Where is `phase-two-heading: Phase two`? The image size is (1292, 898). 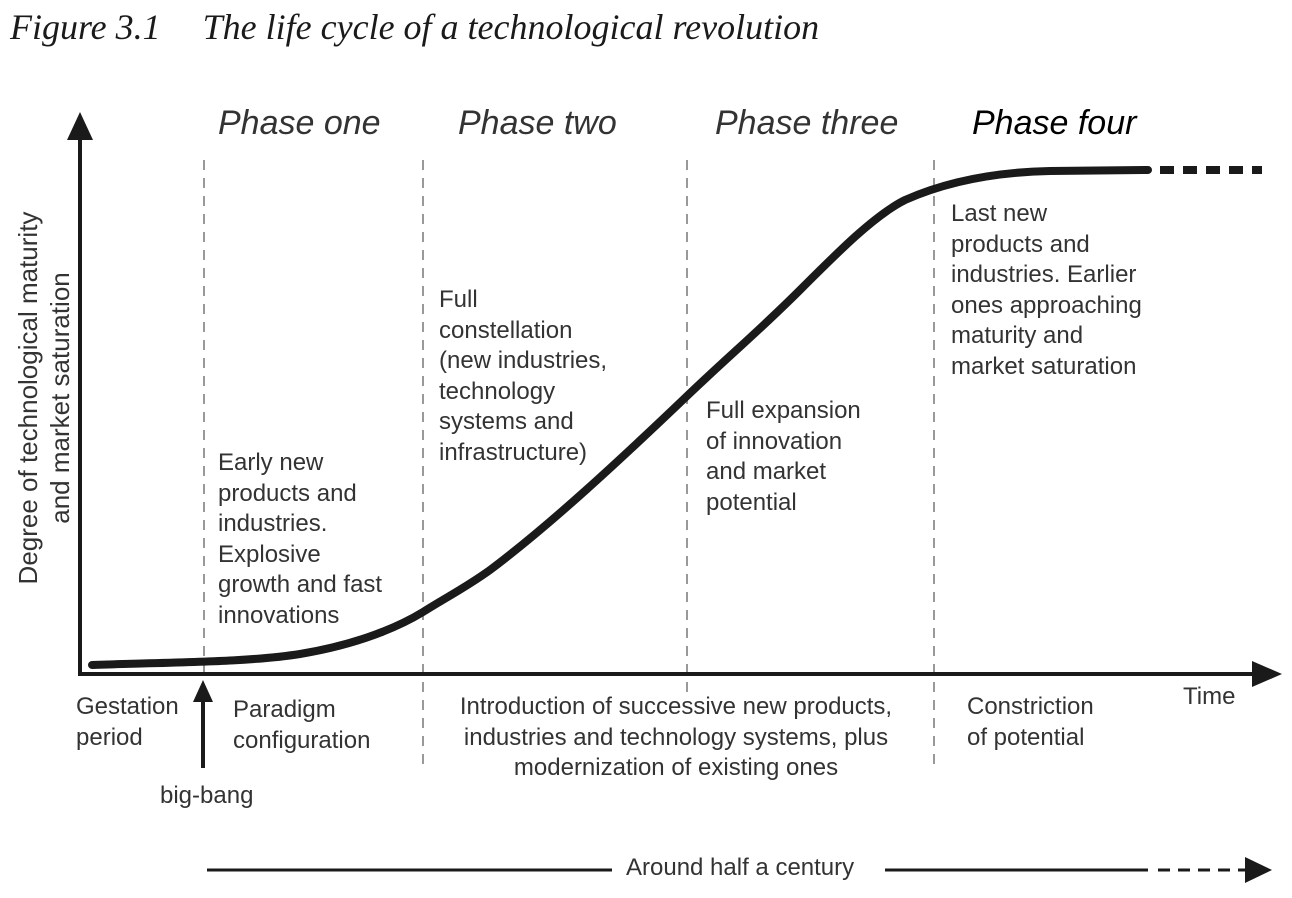
phase-two-heading: Phase two is located at coordinates (537, 123).